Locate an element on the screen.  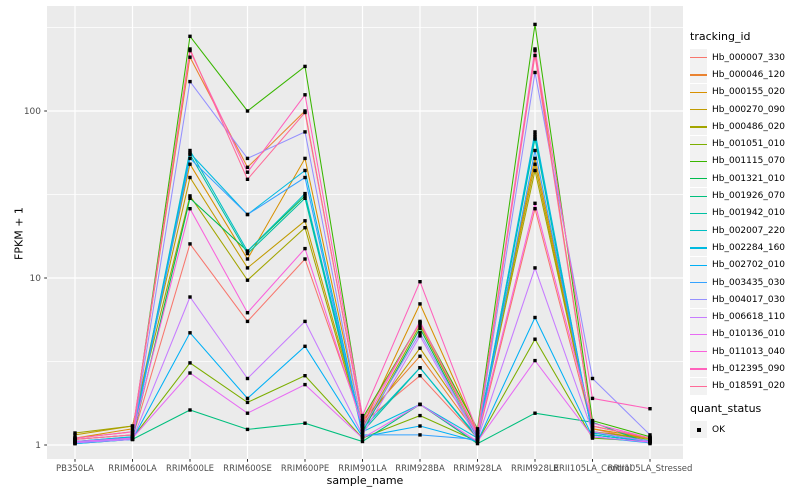
legend-label: Hb_000155_020 is located at coordinates (749, 92).